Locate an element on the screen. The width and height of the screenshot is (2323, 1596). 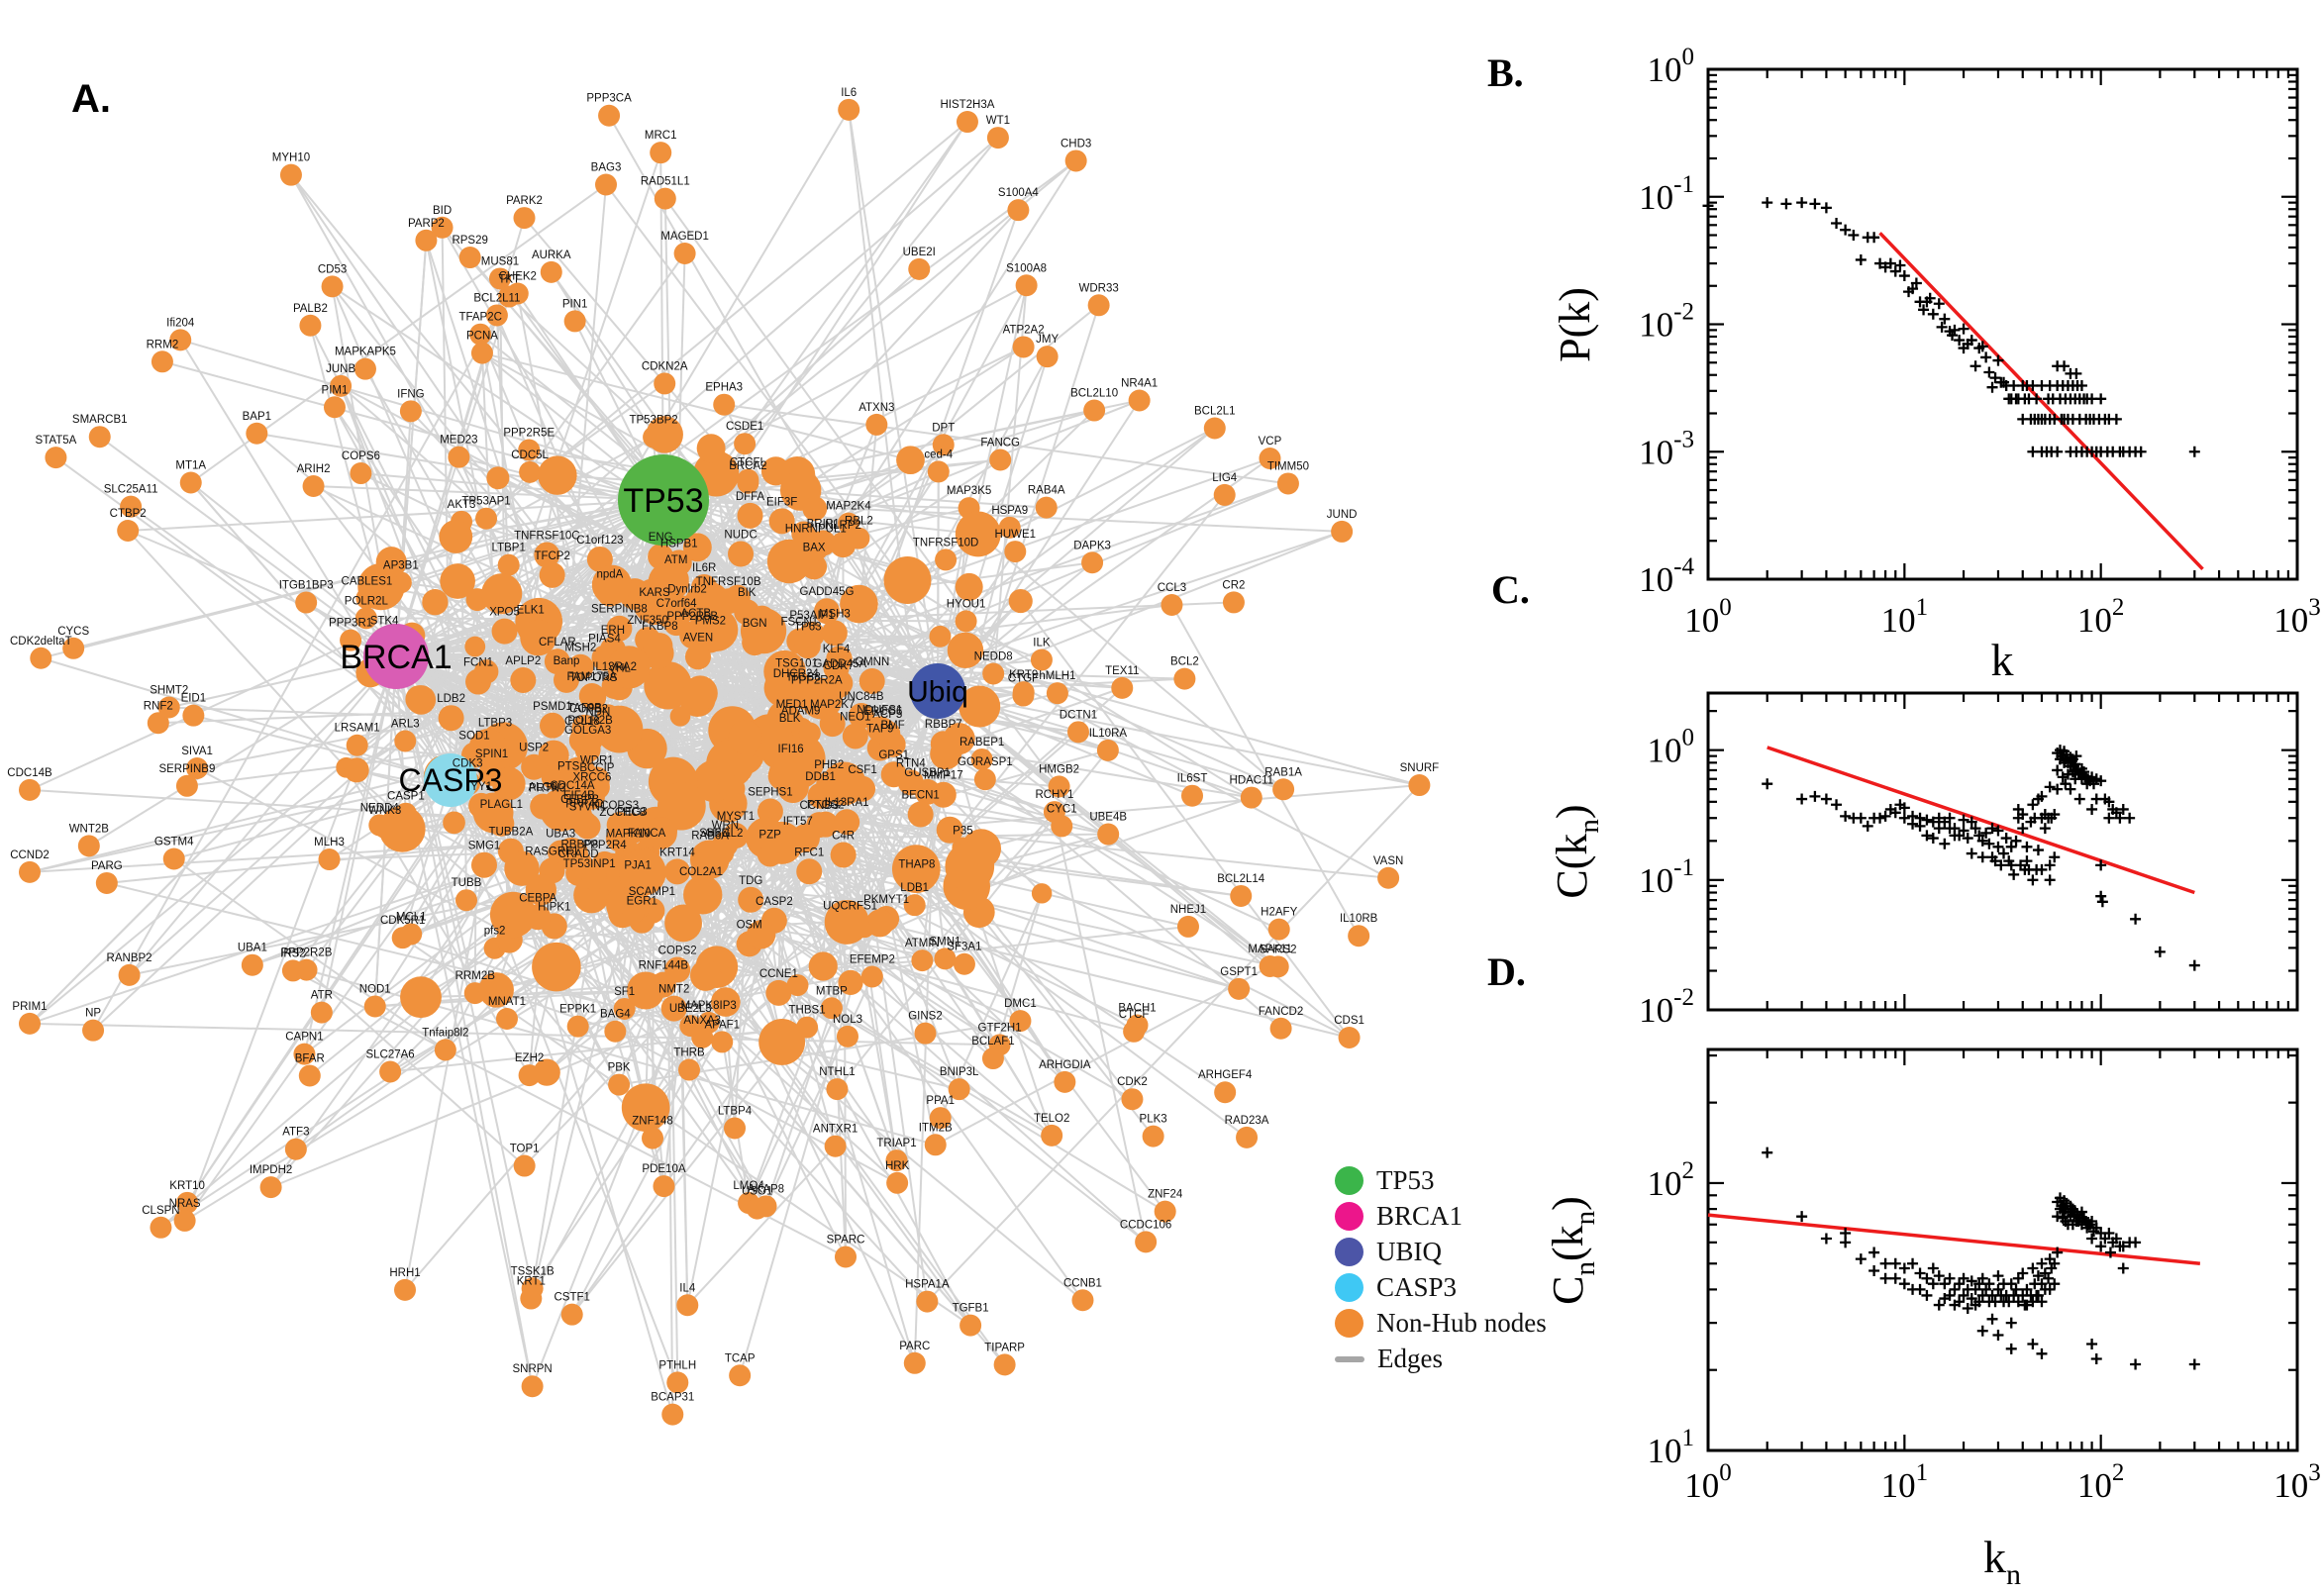
svg-text: CRADD is located at coordinates (579, 854).